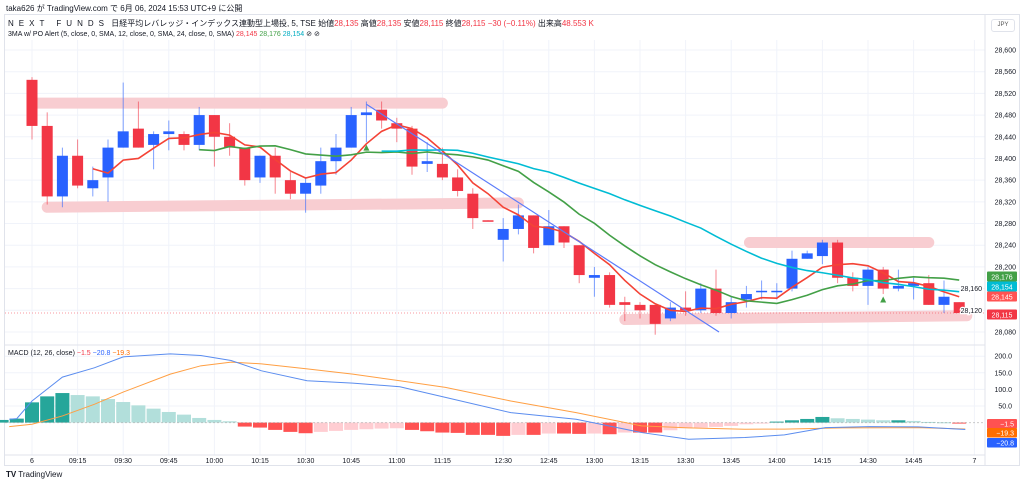  I want to click on logo-mark: TV, so click(11, 474).